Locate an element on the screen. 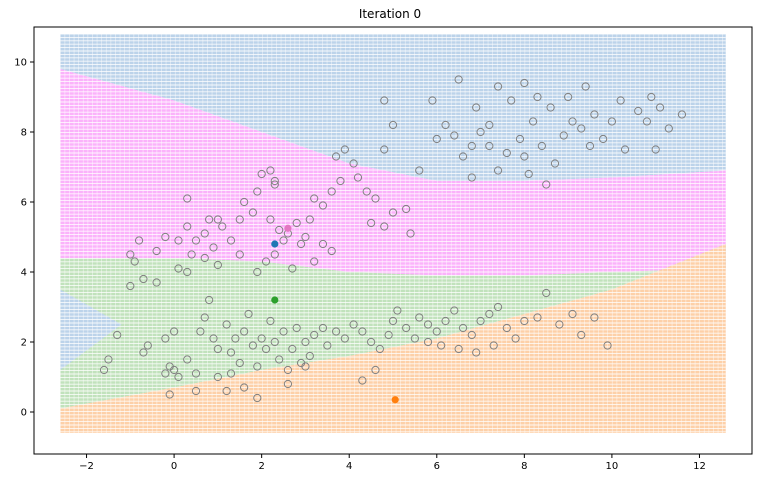 This screenshot has width=762, height=482. x-tick-label: 2 is located at coordinates (261, 466).